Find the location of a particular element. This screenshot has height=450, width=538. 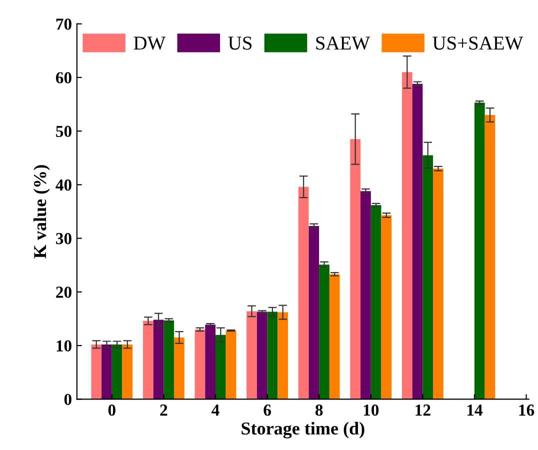

y-tick-label: 20 is located at coordinates (64, 292).